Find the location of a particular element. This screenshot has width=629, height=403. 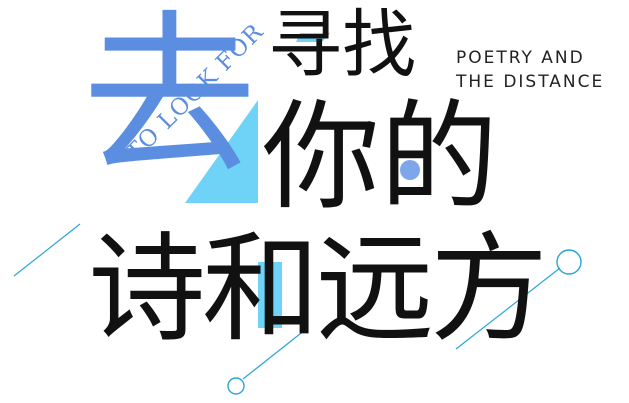

cyan-triangle is located at coordinates (221, 151).